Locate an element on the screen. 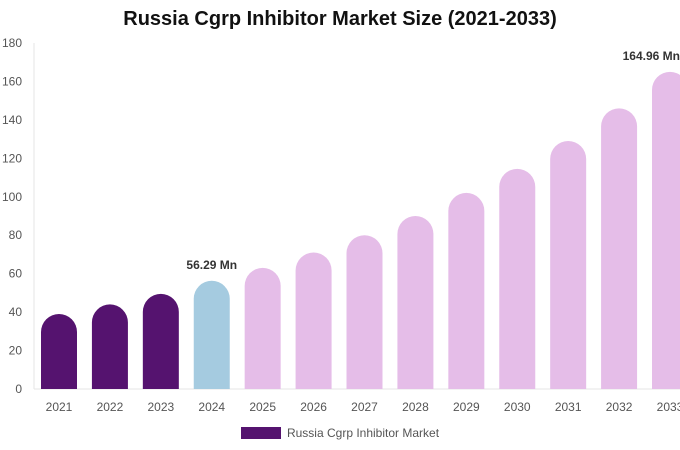  bar-2027 is located at coordinates (364, 312).